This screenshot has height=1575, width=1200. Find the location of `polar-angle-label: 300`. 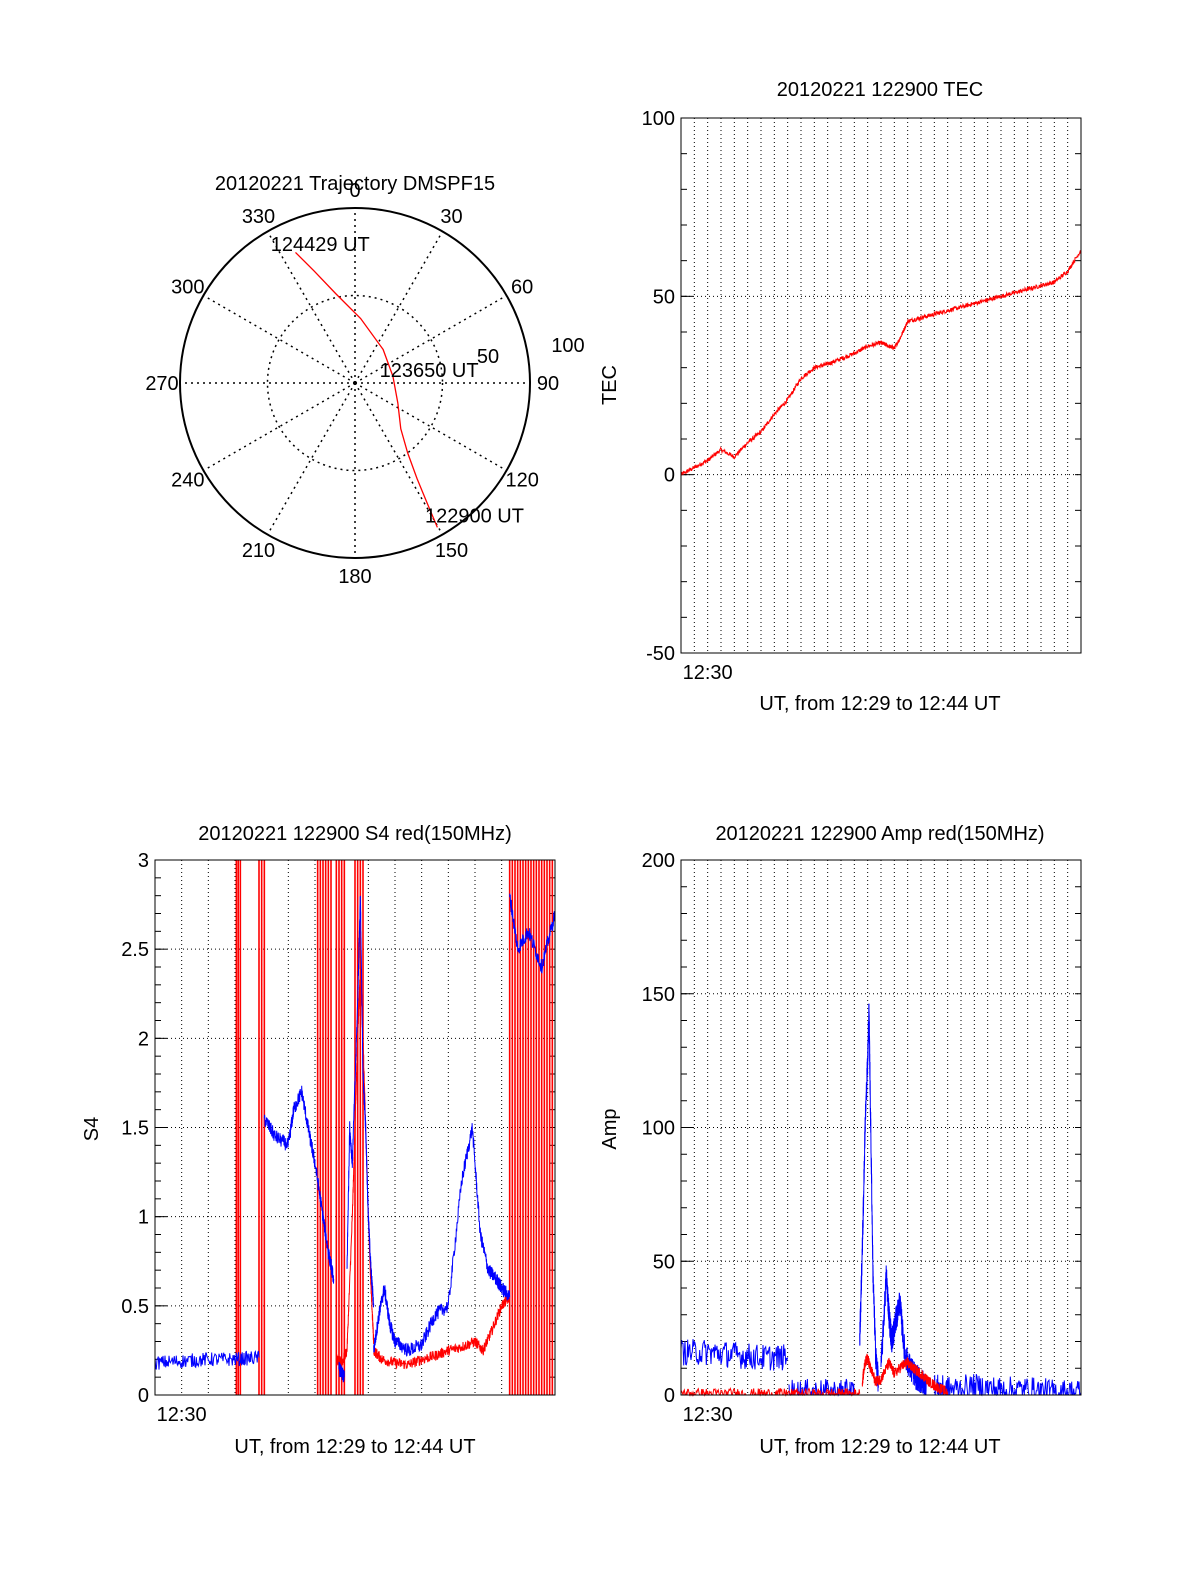

polar-angle-label: 300 is located at coordinates (187, 288).